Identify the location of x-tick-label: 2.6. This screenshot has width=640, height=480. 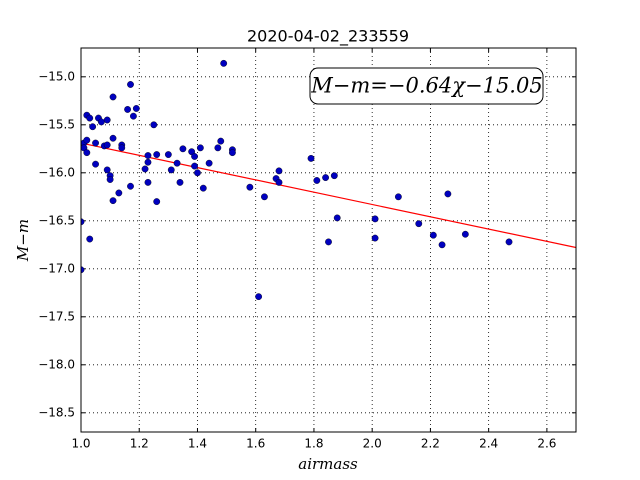
(546, 444).